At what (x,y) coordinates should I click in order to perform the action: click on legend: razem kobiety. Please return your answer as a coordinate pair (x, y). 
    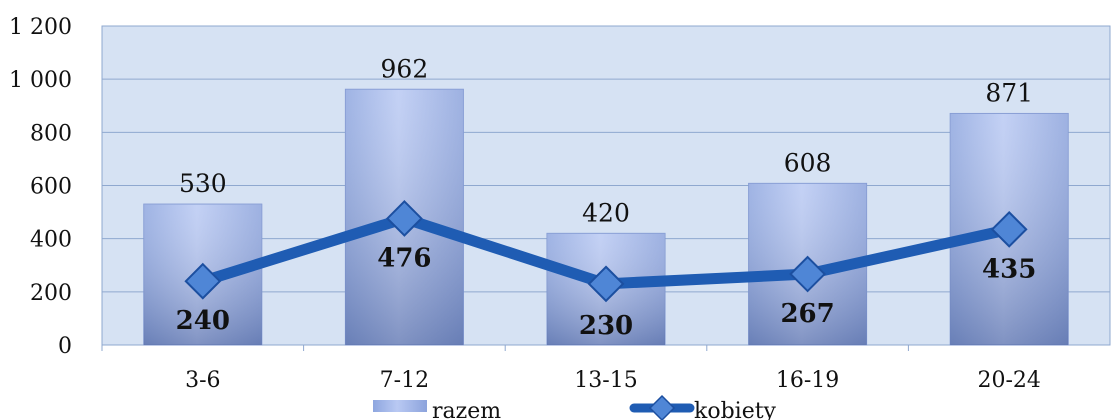
    Looking at the image, I should click on (575, 407).